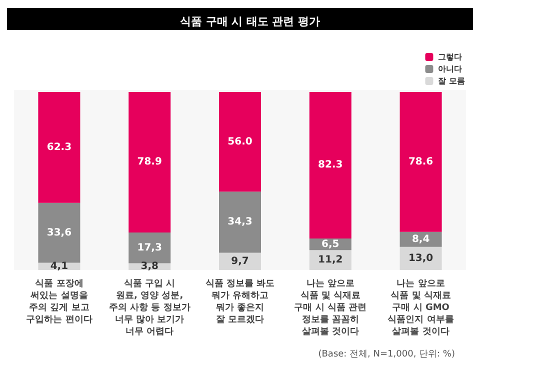  Describe the element at coordinates (59, 302) in the screenshot. I see `x-tick-label: 식품 포장에 써있는 설명을 주의 깊게 보고 구입하는 편이다` at that location.